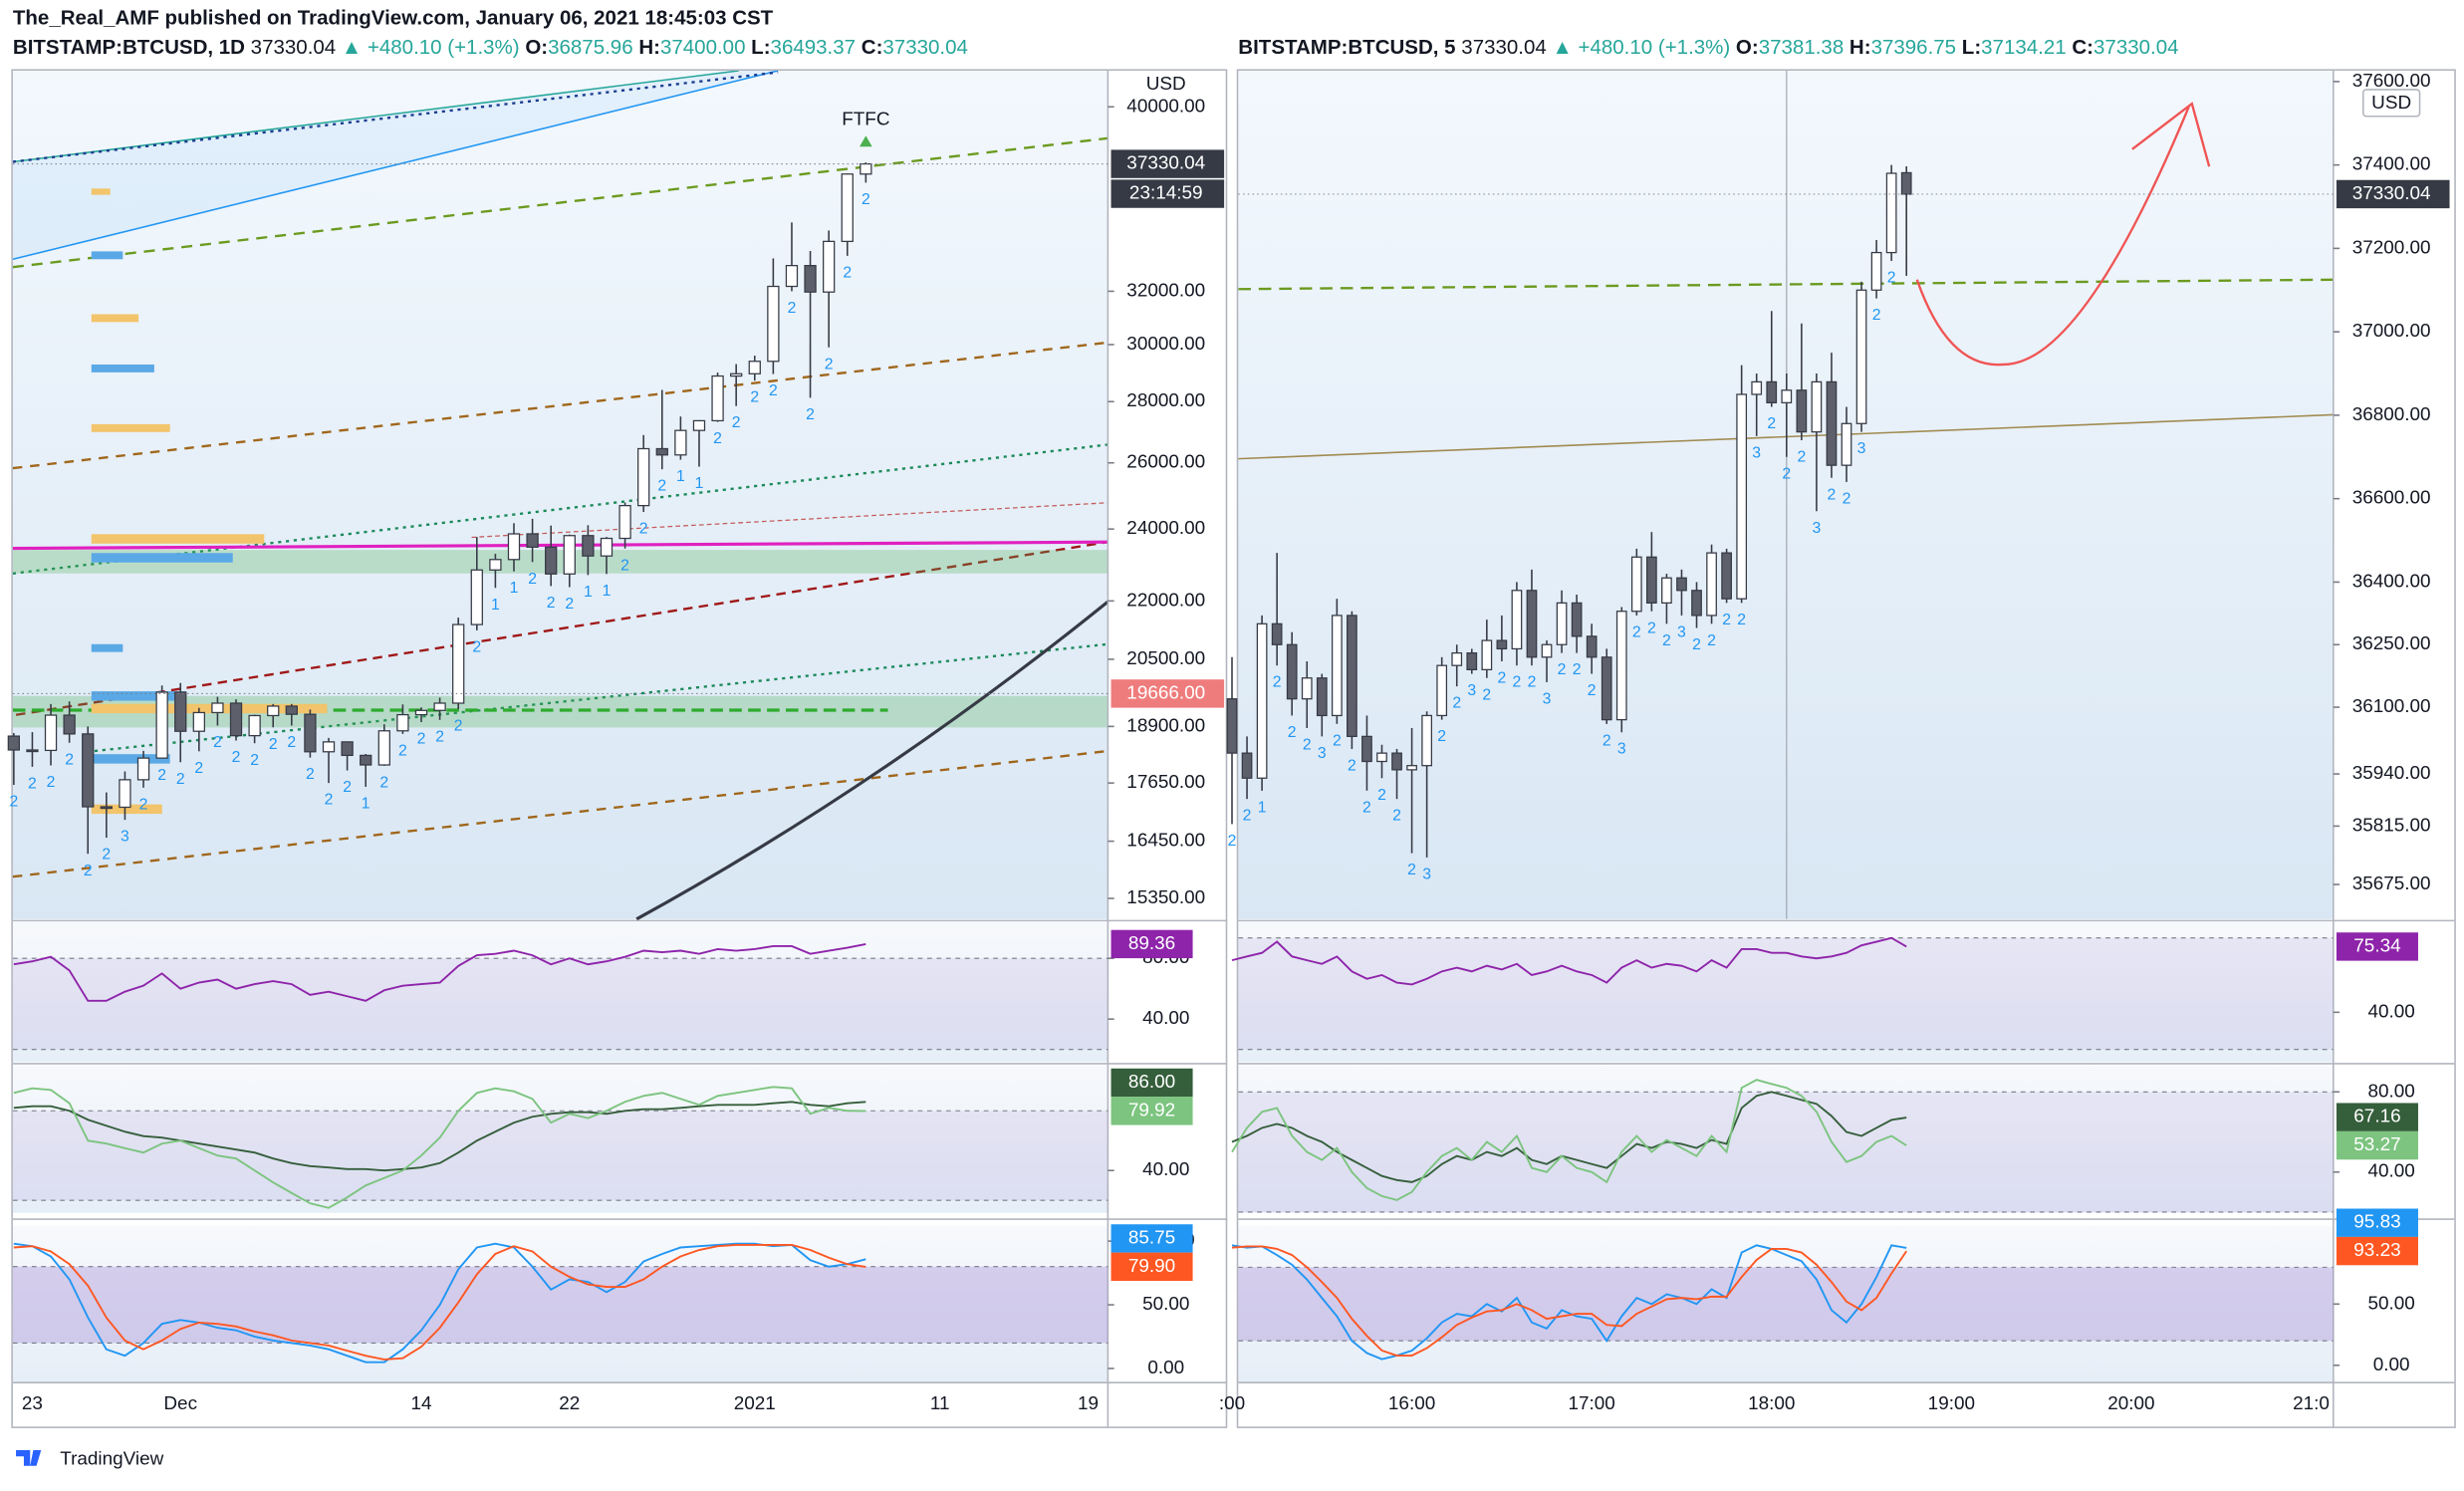 This screenshot has width=2464, height=1491. What do you see at coordinates (1165, 290) in the screenshot?
I see `price-tick-label: 32000.00` at bounding box center [1165, 290].